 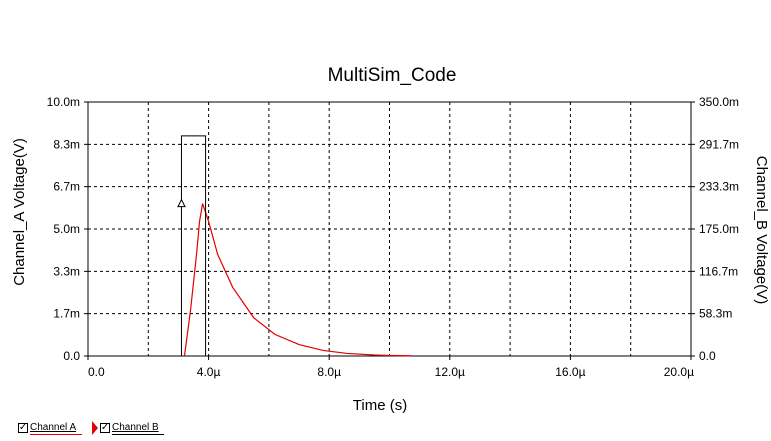 I want to click on channel-b-swatch, so click(x=138, y=434).